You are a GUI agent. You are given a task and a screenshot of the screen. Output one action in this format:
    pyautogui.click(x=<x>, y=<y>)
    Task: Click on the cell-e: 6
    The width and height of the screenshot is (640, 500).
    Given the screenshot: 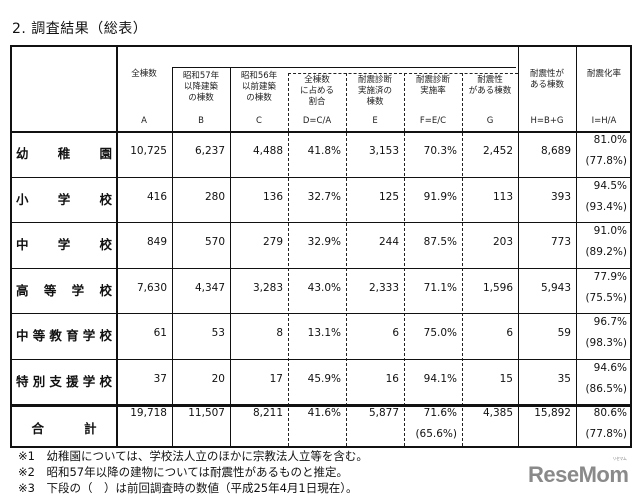 What is the action you would take?
    pyautogui.click(x=395, y=333)
    